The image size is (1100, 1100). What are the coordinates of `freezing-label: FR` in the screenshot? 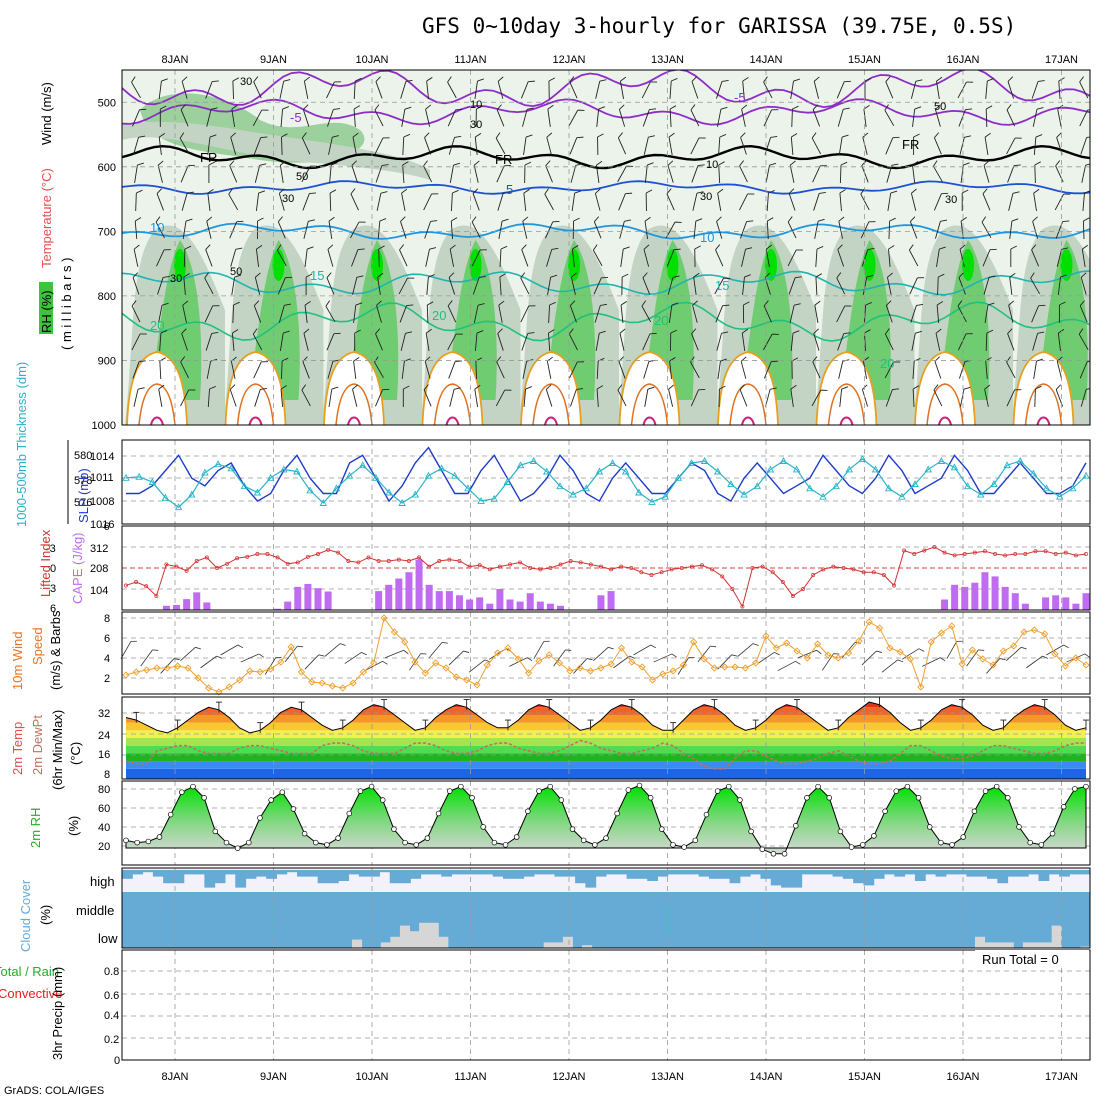 It's located at (503, 159).